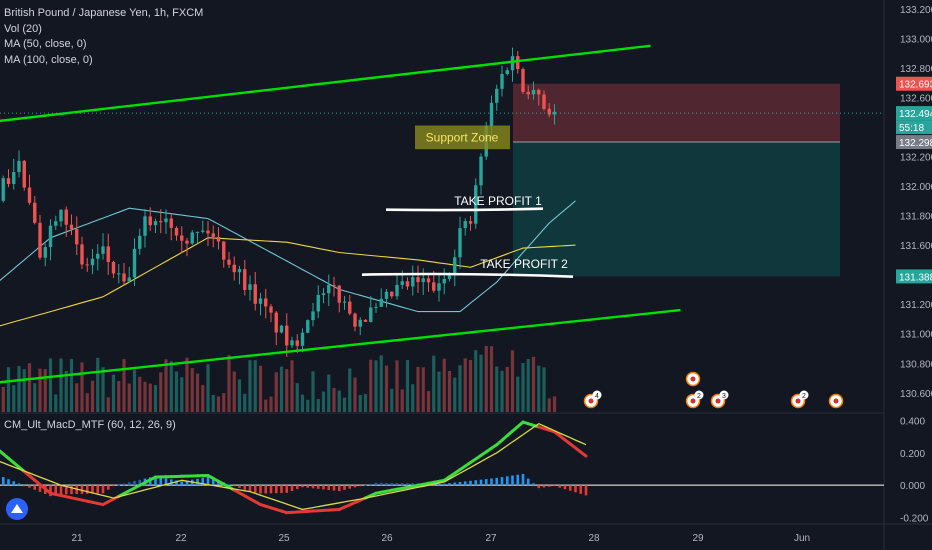 The height and width of the screenshot is (550, 932). What do you see at coordinates (48, 59) in the screenshot?
I see `ma100-indicator-label: MA (100, close, 0)` at bounding box center [48, 59].